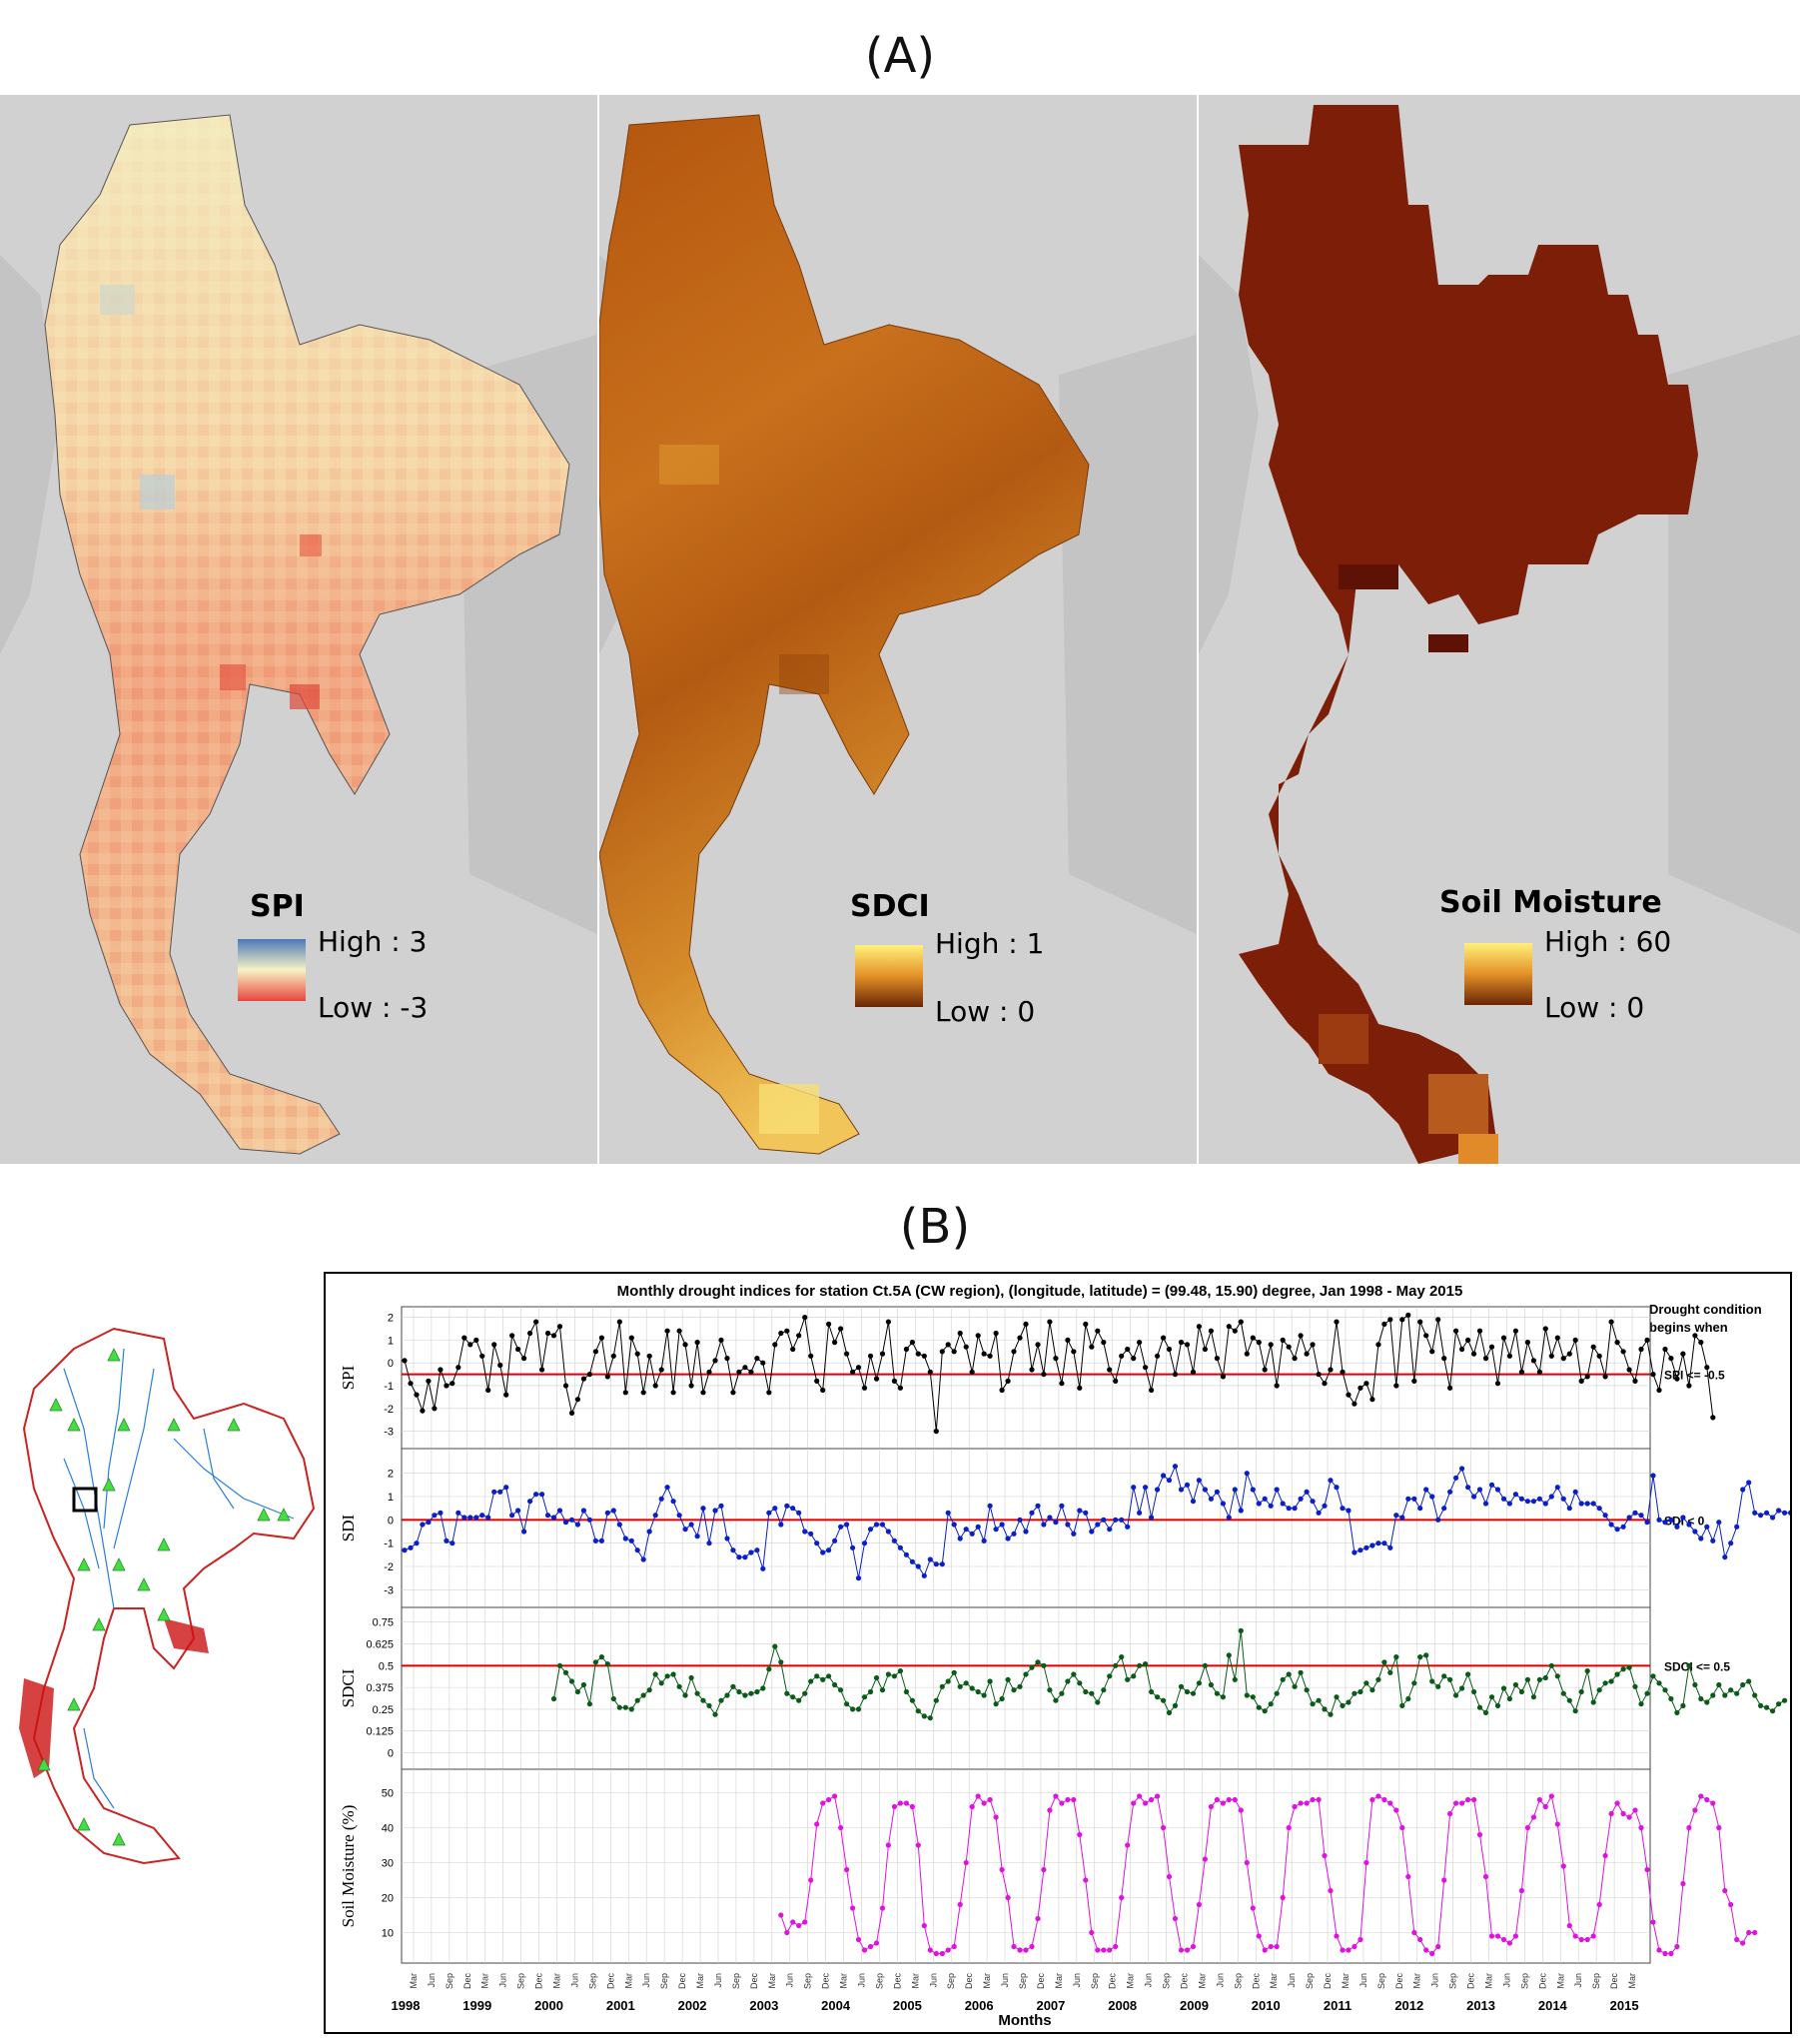 The height and width of the screenshot is (2044, 1800). Describe the element at coordinates (990, 943) in the screenshot. I see `sdci-legend-high: High : 1` at that location.